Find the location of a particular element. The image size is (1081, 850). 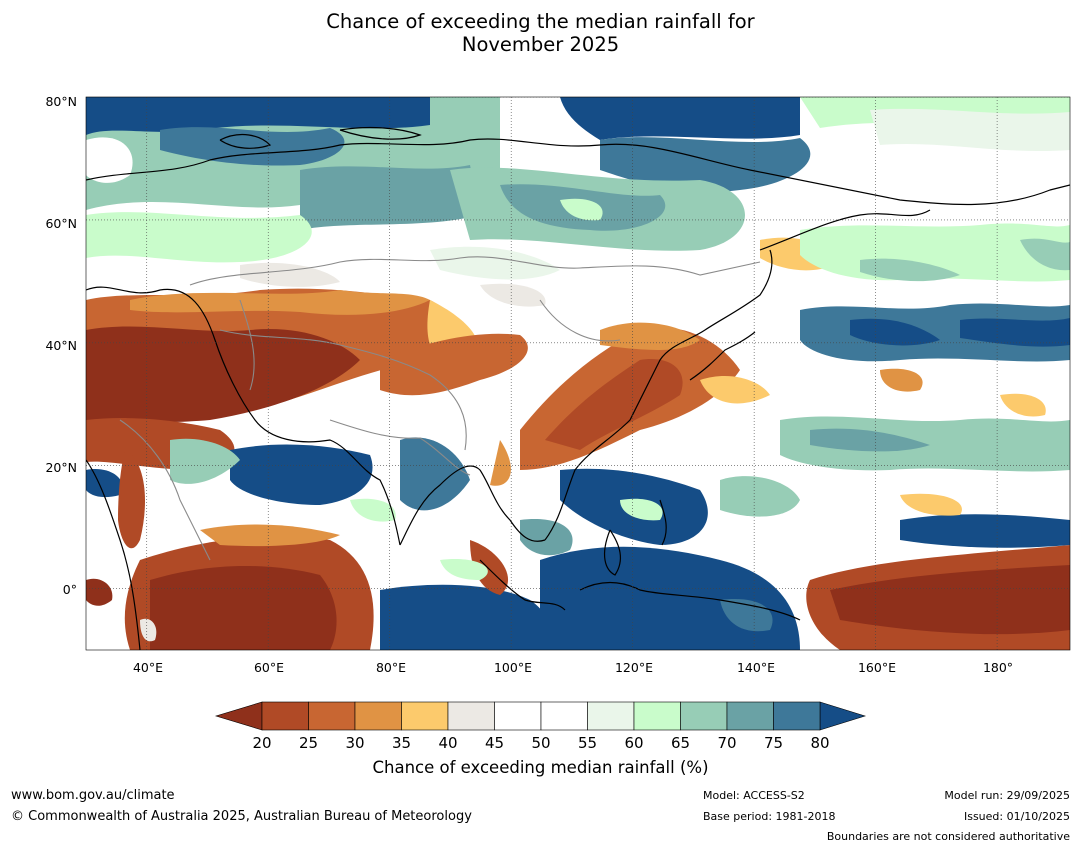

footer-model: Model: ACCESS-S2 is located at coordinates (754, 795).